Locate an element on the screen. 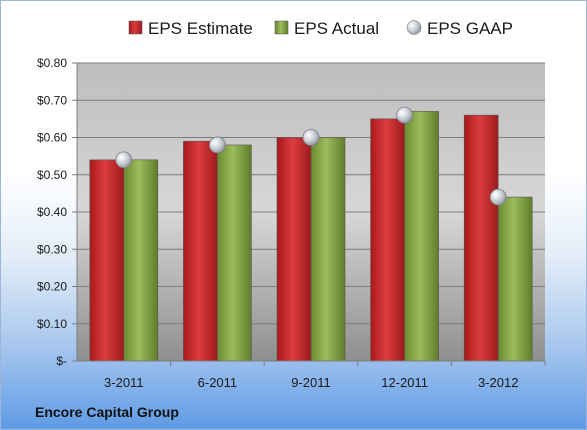 This screenshot has height=430, width=587. legend-label-eps-actual: EPS Actual is located at coordinates (336, 28).